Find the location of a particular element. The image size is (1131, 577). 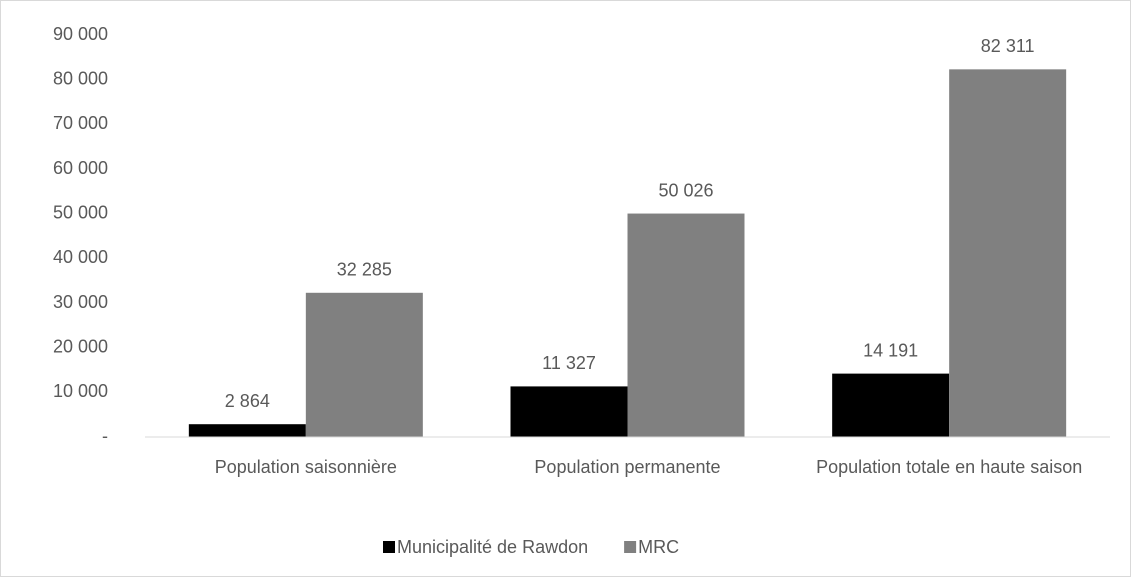

y-tick-label: 10 000 is located at coordinates (80, 391).